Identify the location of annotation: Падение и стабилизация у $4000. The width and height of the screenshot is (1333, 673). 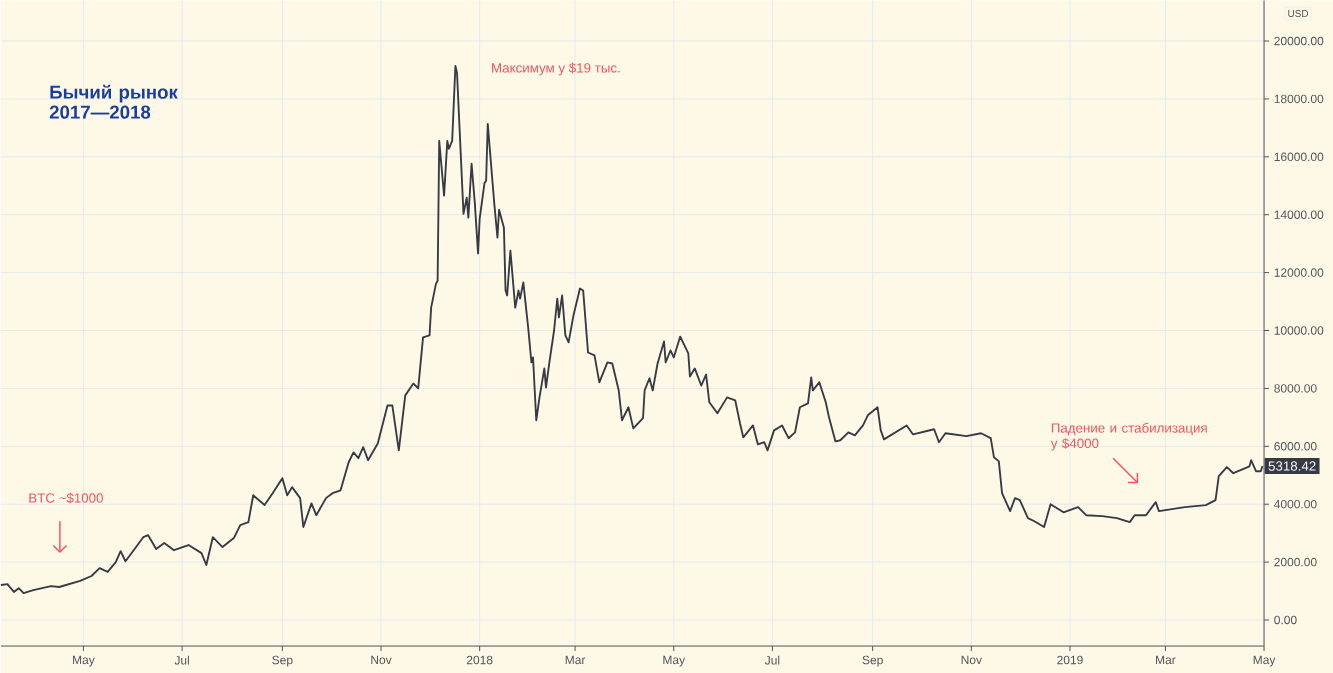
(1128, 436).